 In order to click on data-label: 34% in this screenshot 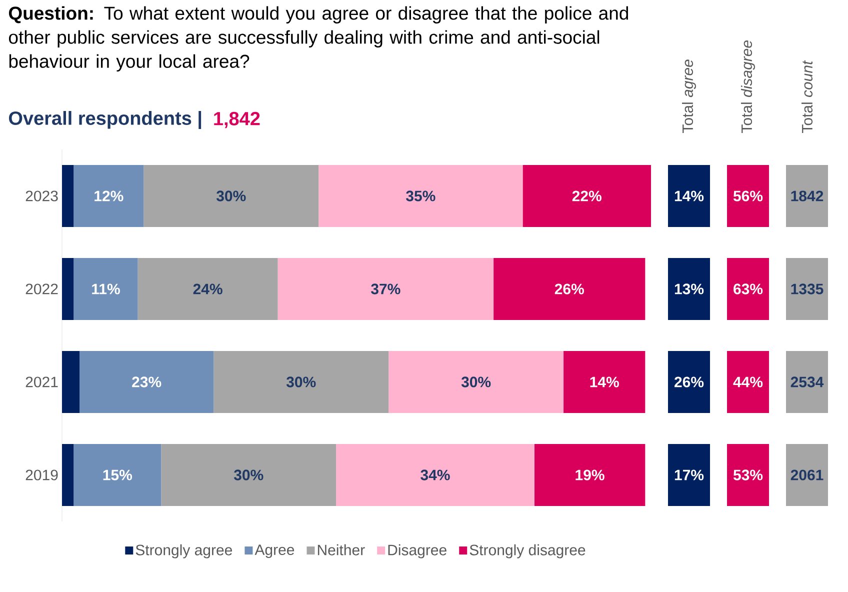, I will do `click(435, 475)`.